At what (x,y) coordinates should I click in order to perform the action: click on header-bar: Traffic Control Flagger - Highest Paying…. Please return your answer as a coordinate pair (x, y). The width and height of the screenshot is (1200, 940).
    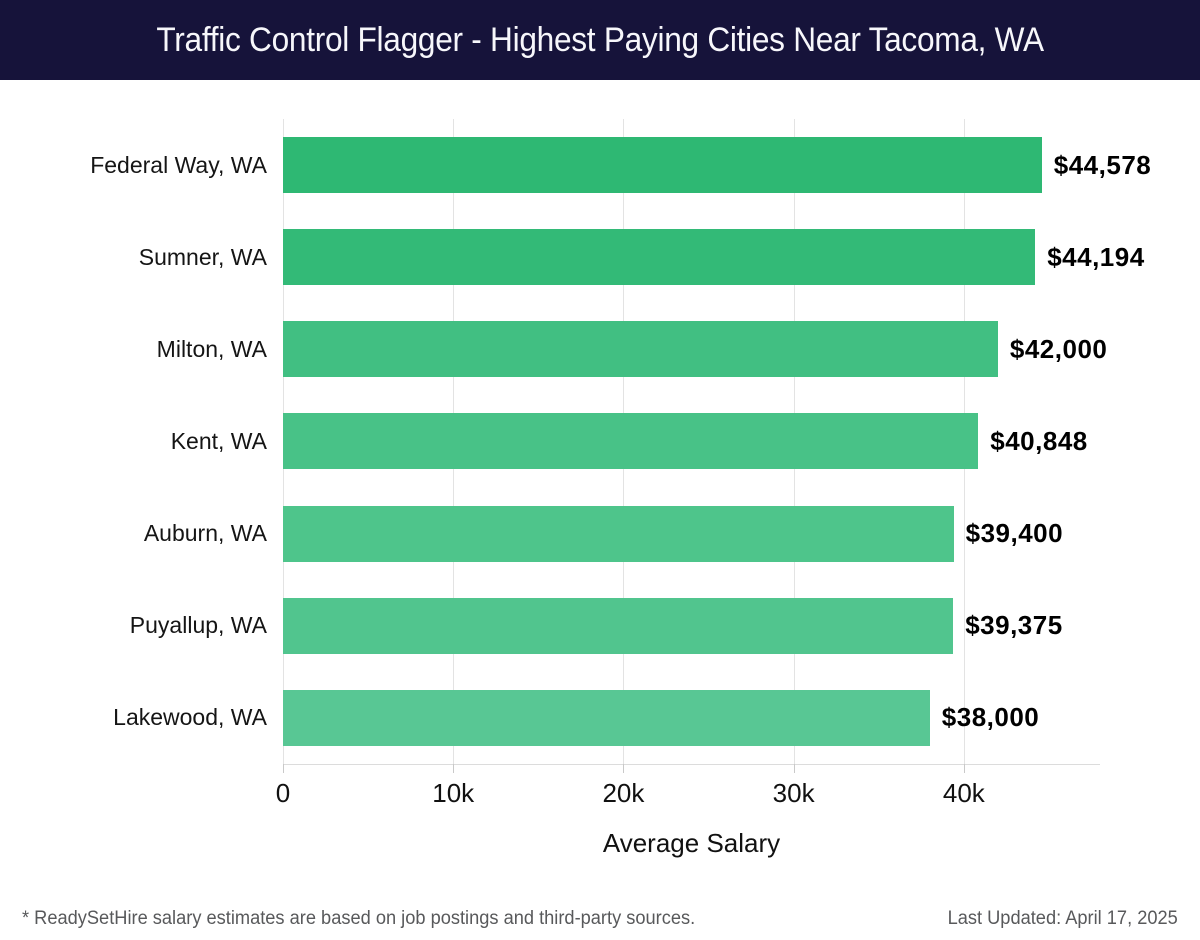
    Looking at the image, I should click on (600, 40).